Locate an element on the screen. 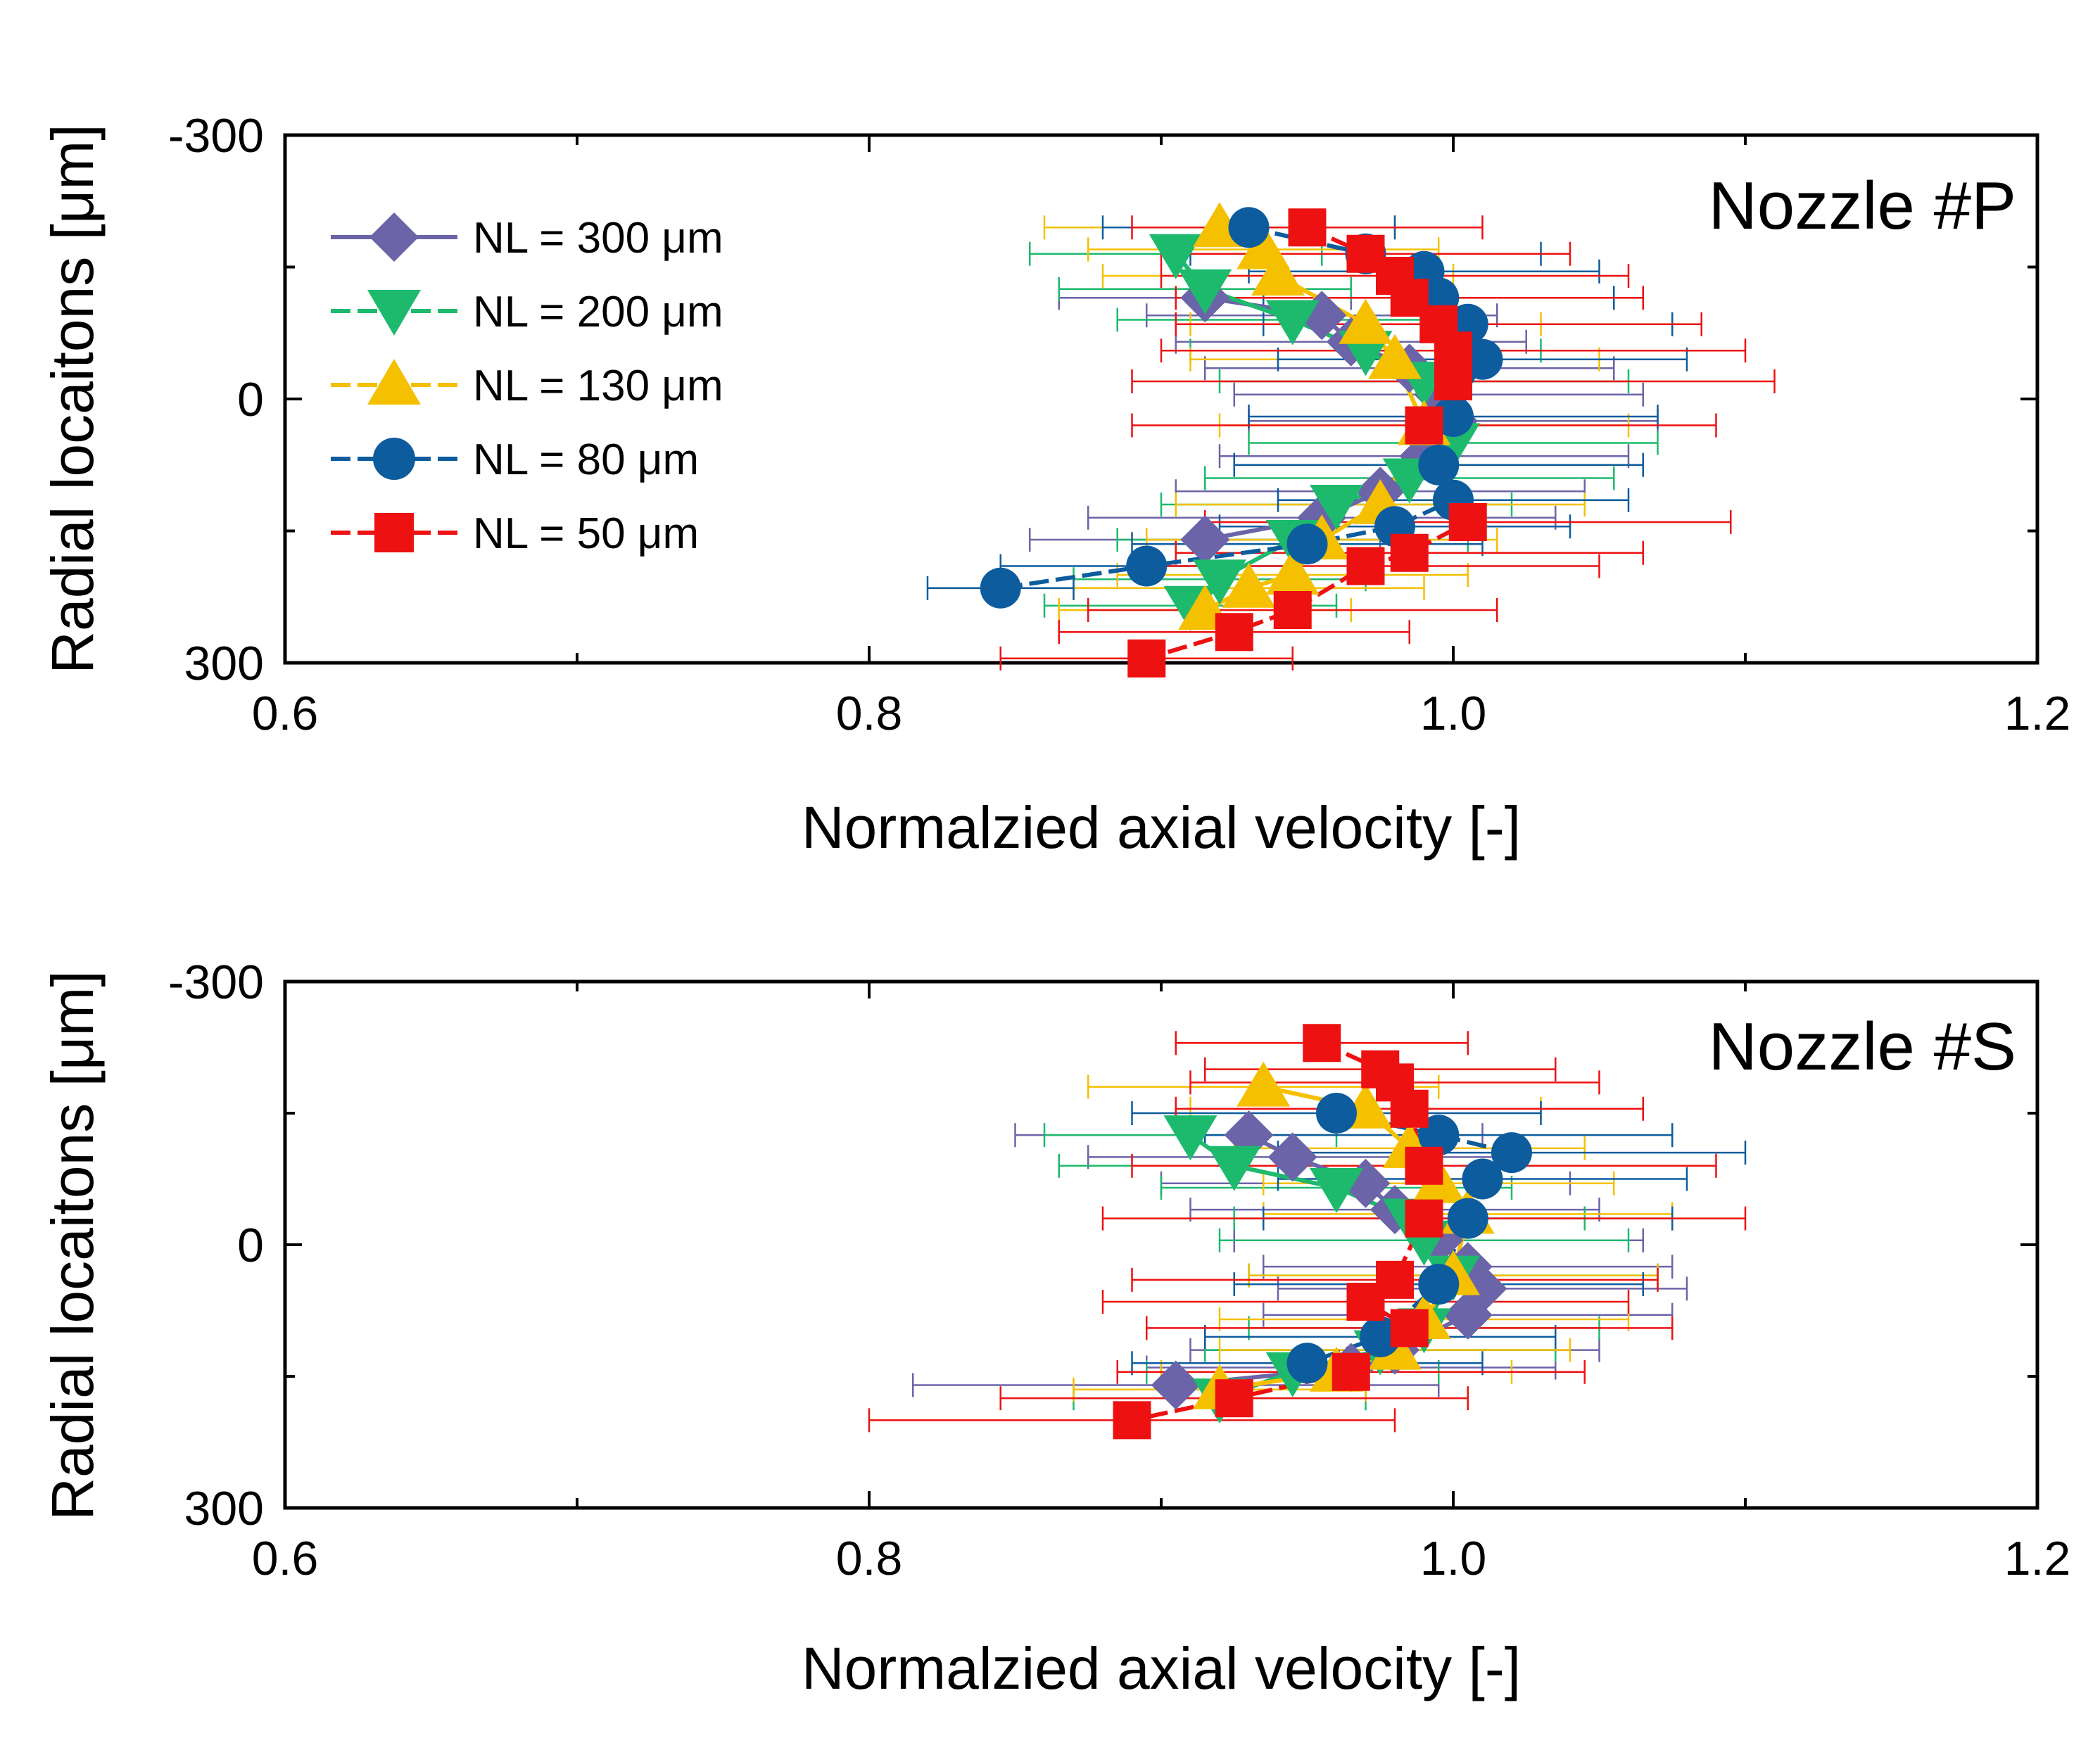  legend-item-nl-300: NL = 300 μm is located at coordinates (527, 237).